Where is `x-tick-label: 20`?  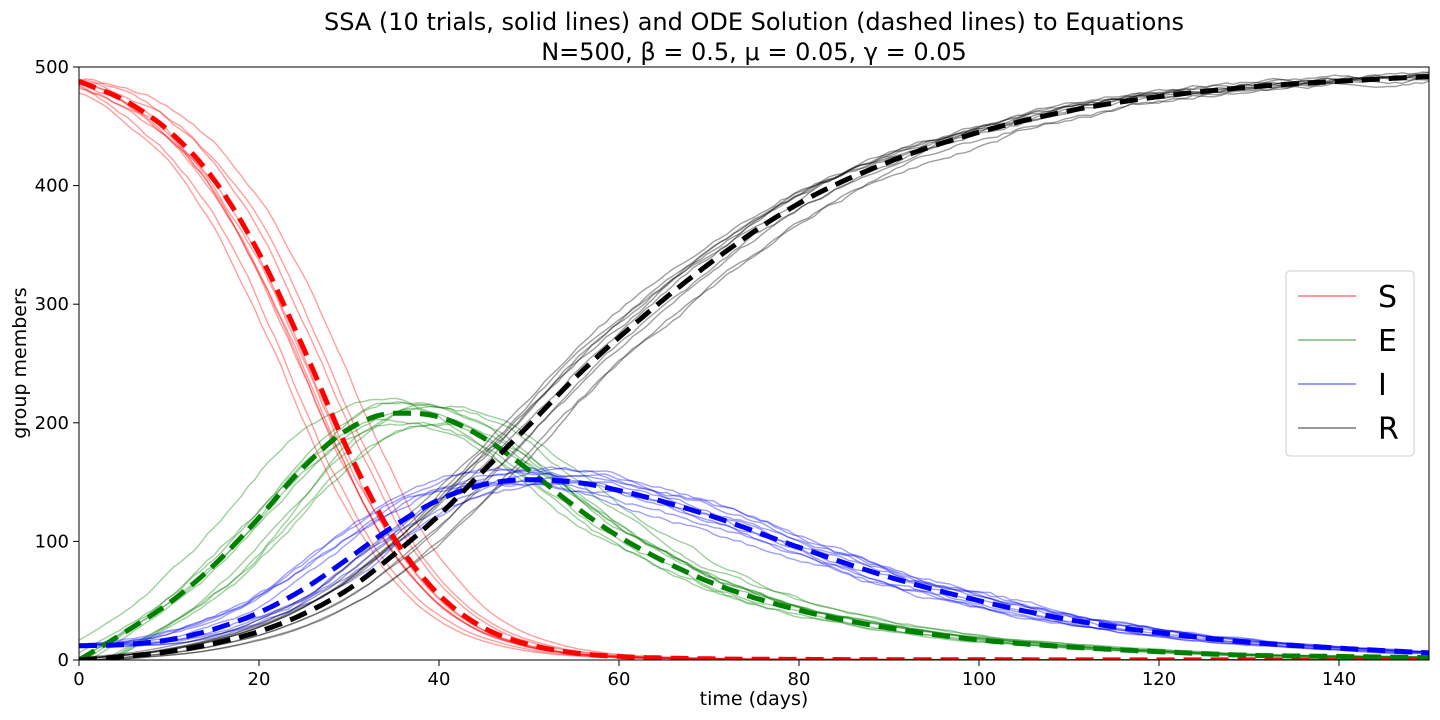
x-tick-label: 20 is located at coordinates (259, 679).